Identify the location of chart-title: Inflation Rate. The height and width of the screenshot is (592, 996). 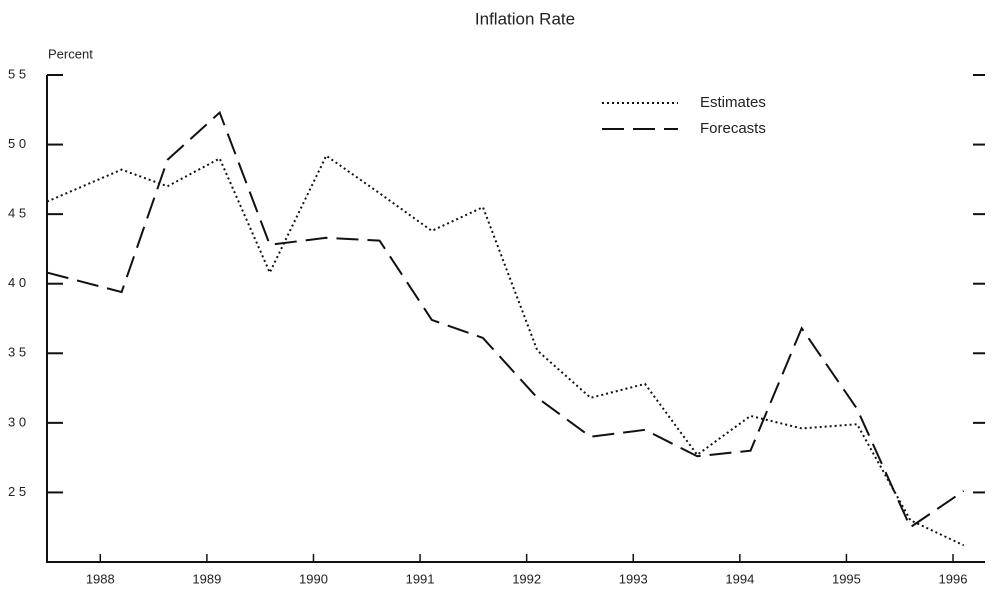
(525, 18).